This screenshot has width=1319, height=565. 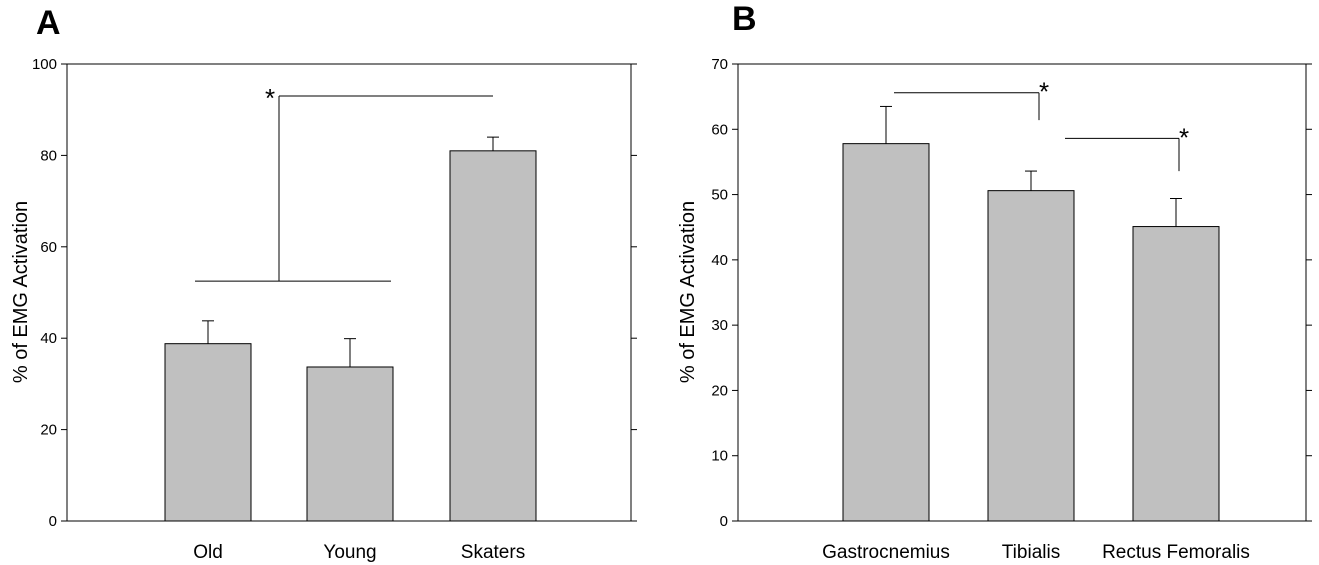 What do you see at coordinates (719, 64) in the screenshot?
I see `y-tick-label: 70` at bounding box center [719, 64].